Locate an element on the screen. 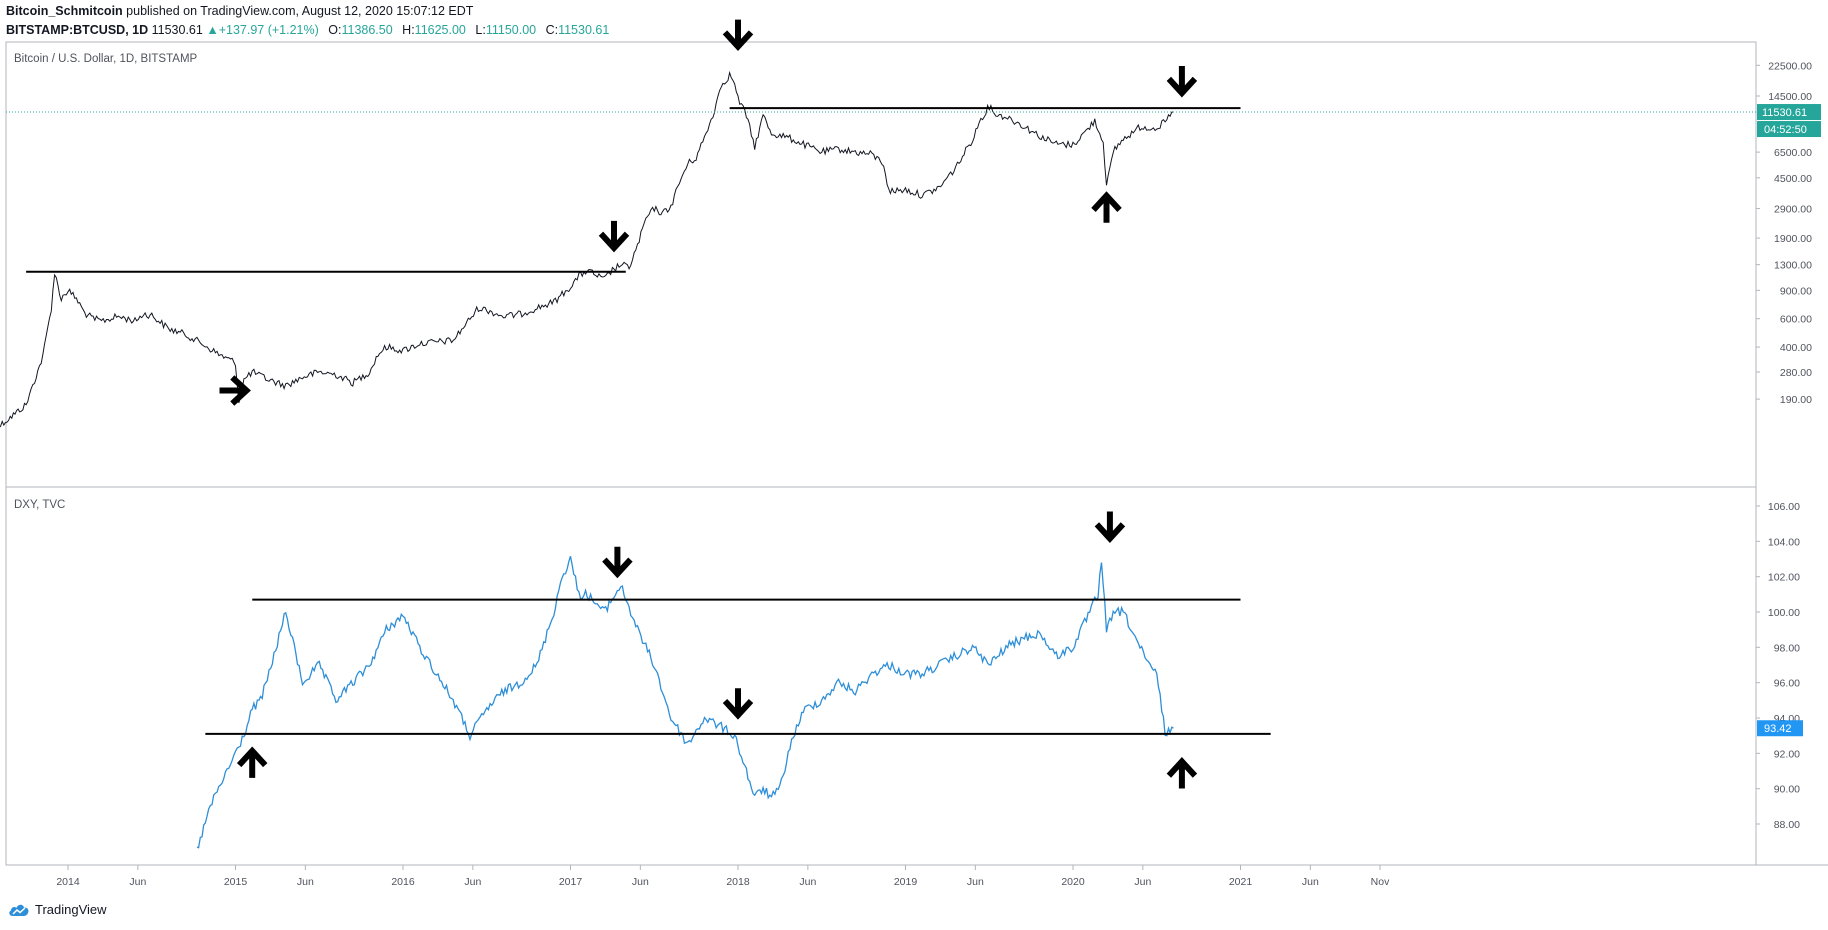 The height and width of the screenshot is (930, 1828). xtick-label: 2016 is located at coordinates (403, 882).